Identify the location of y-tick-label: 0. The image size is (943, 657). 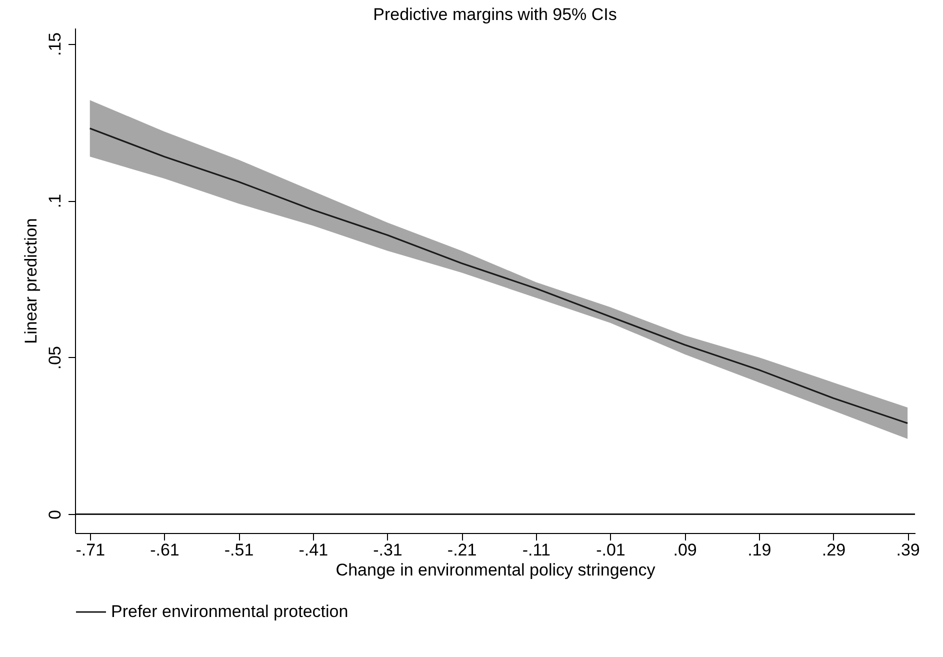
(55, 515).